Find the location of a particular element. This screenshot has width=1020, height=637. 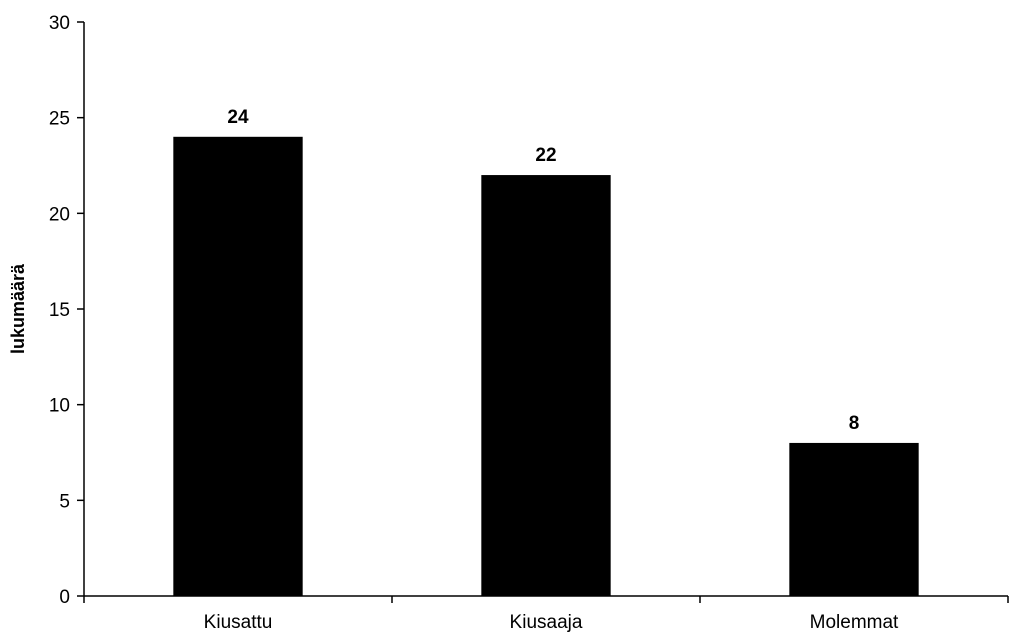

y-tick-label: 30 is located at coordinates (59, 23).